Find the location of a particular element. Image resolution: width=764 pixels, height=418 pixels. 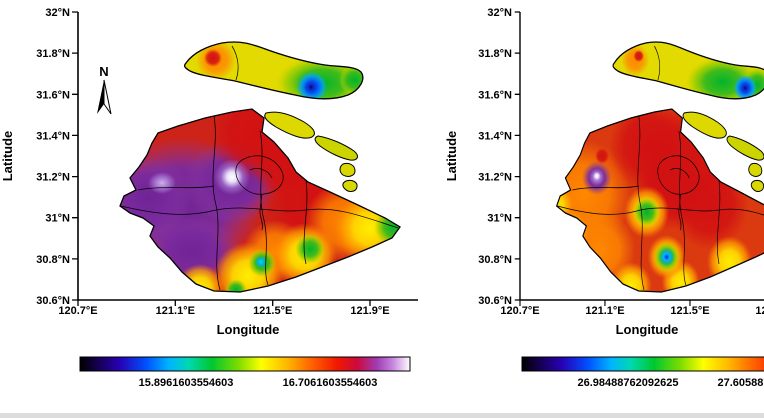

colorbar-left: 15.8961603554603 16.7061603554603 is located at coordinates (245, 372).